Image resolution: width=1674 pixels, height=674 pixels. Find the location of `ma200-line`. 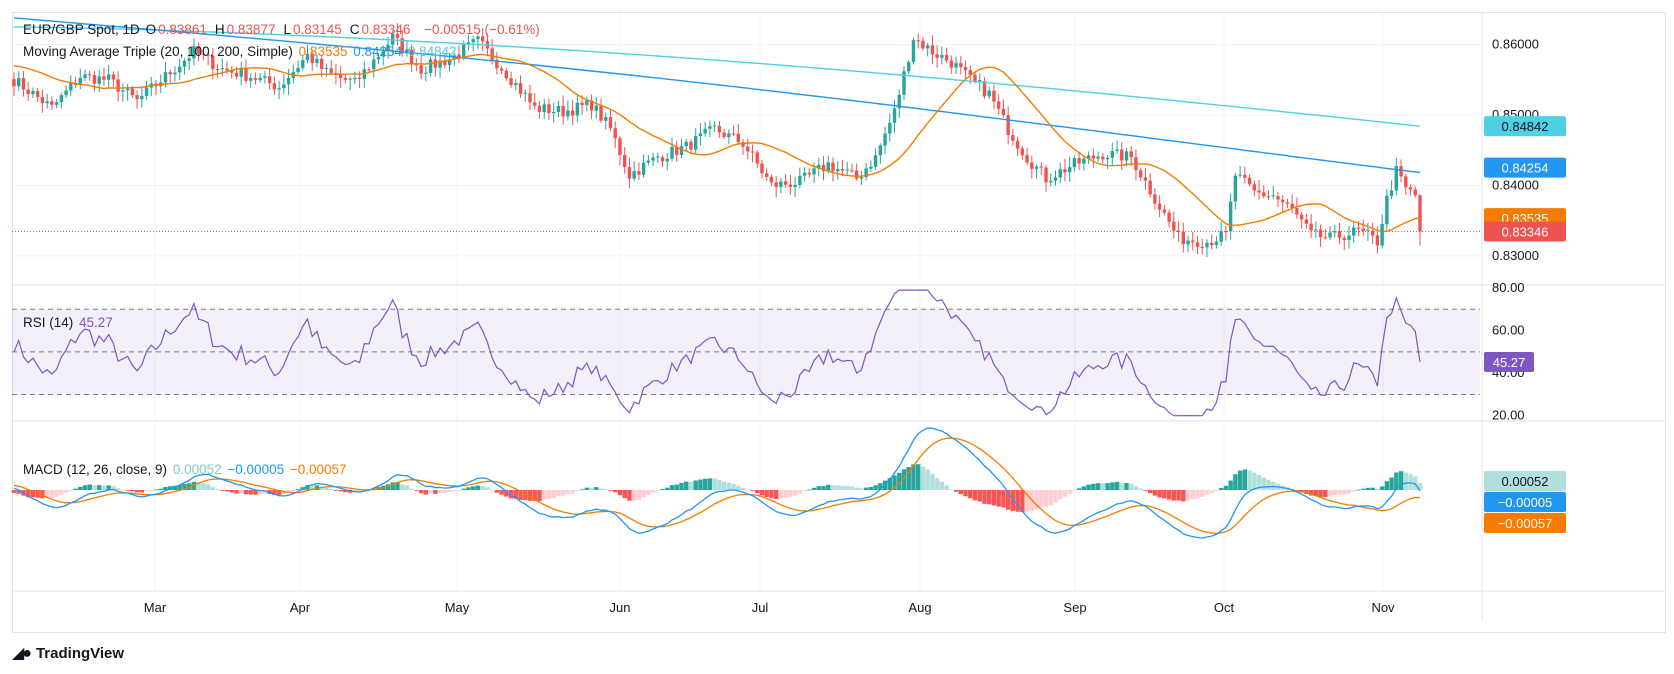

ma200-line is located at coordinates (717, 76).